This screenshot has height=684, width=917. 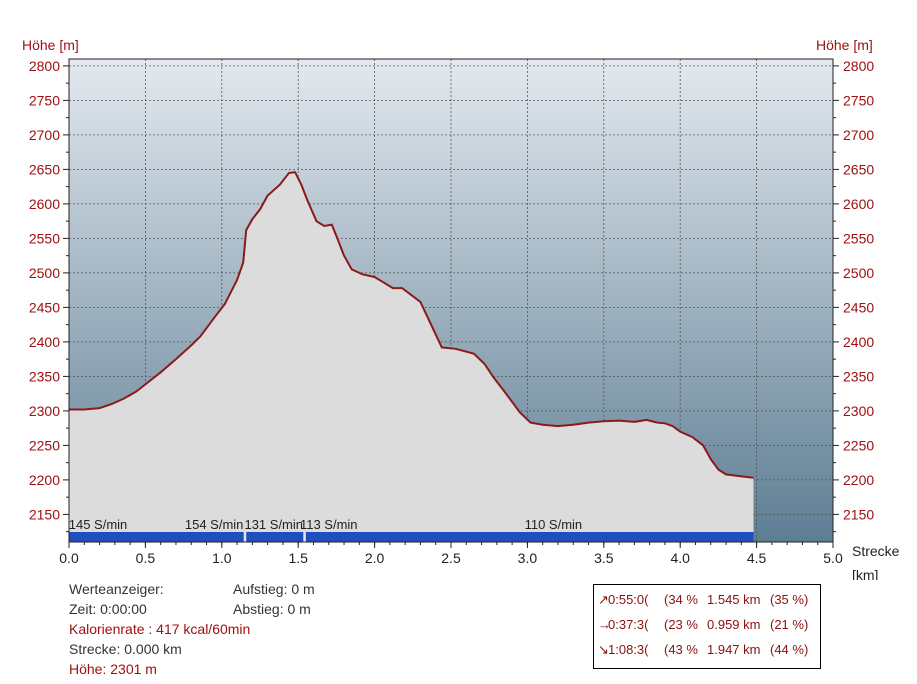 I want to click on x-axis-unit: [km], so click(x=865, y=573).